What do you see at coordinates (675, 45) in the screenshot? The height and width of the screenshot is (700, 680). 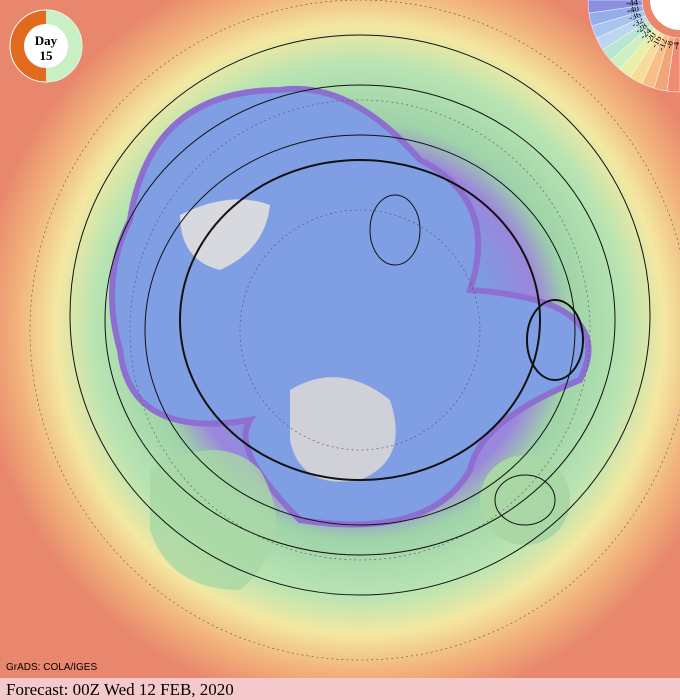 I see `legend-label: -4` at bounding box center [675, 45].